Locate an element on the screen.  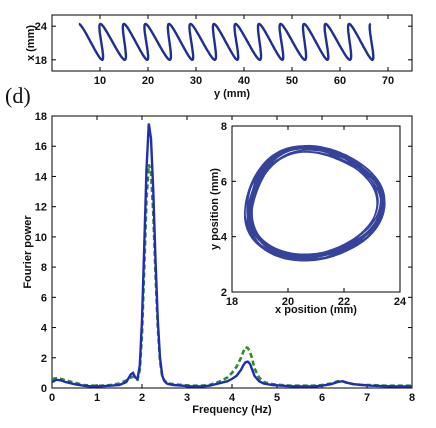
main-y-tick-label: 0 is located at coordinates (44, 389).